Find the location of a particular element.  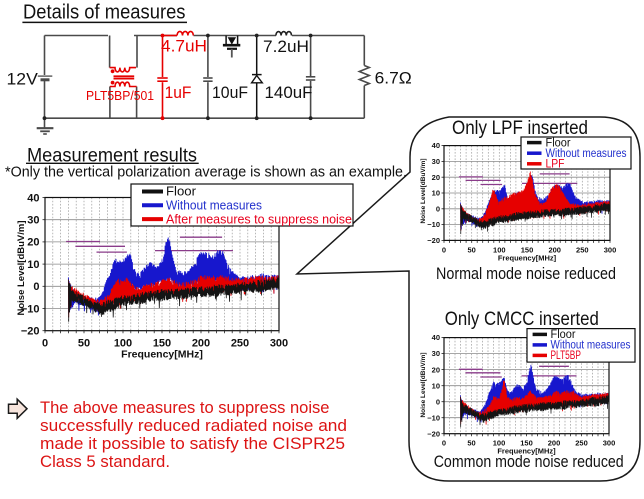

svg-text: 1uF is located at coordinates (178, 92).